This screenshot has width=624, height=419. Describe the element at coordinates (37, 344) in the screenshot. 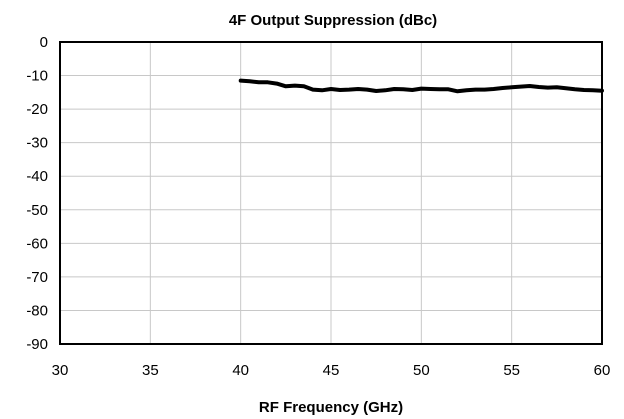

I see `y-tick-label: -90` at that location.